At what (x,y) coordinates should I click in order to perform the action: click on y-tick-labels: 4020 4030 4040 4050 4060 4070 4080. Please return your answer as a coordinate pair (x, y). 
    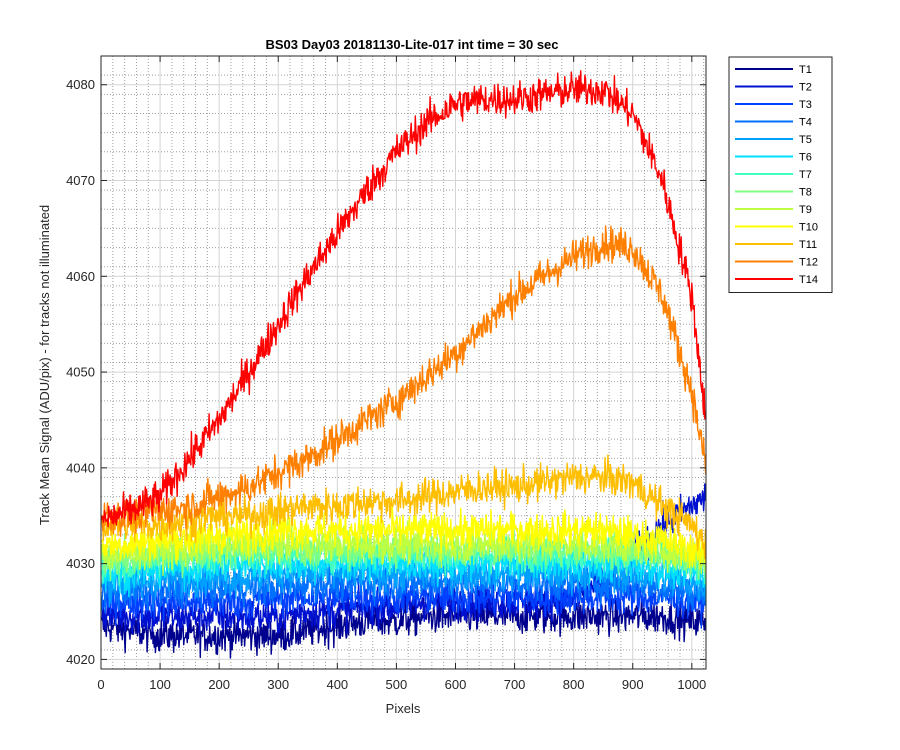
    Looking at the image, I should click on (80, 372).